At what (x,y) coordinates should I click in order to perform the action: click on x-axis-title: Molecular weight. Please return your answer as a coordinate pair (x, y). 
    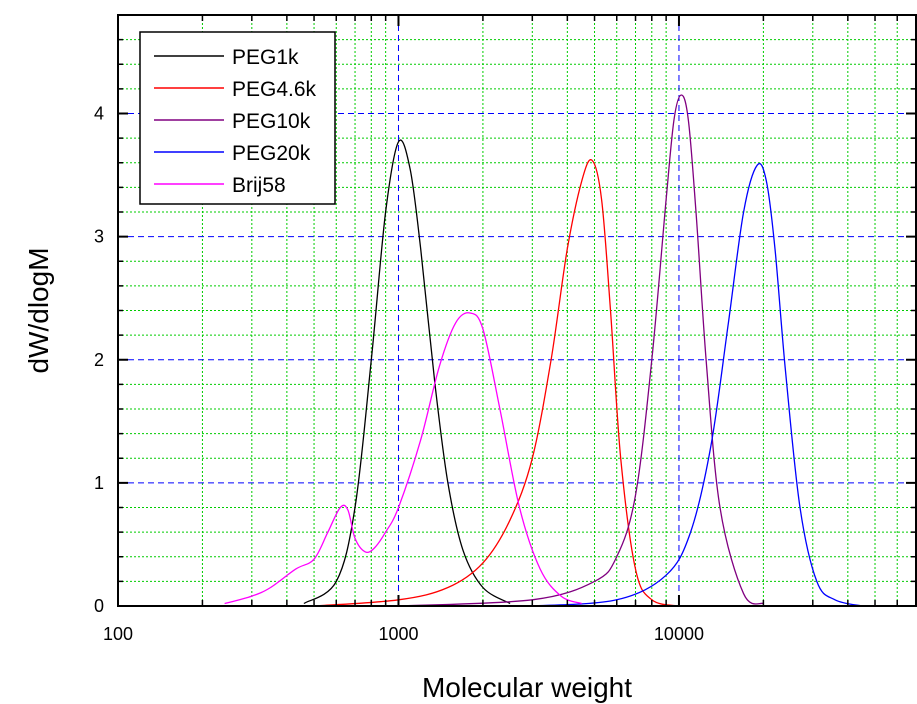
    Looking at the image, I should click on (527, 687).